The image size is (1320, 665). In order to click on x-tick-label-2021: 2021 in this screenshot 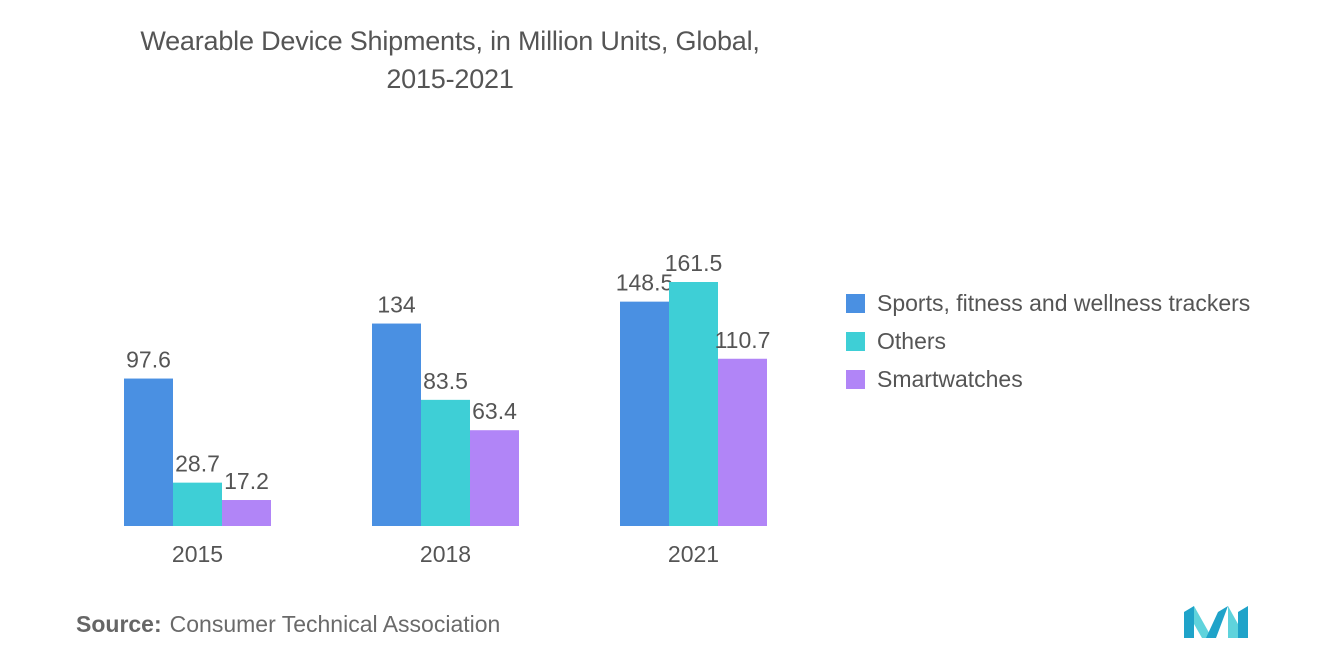, I will do `click(693, 554)`.